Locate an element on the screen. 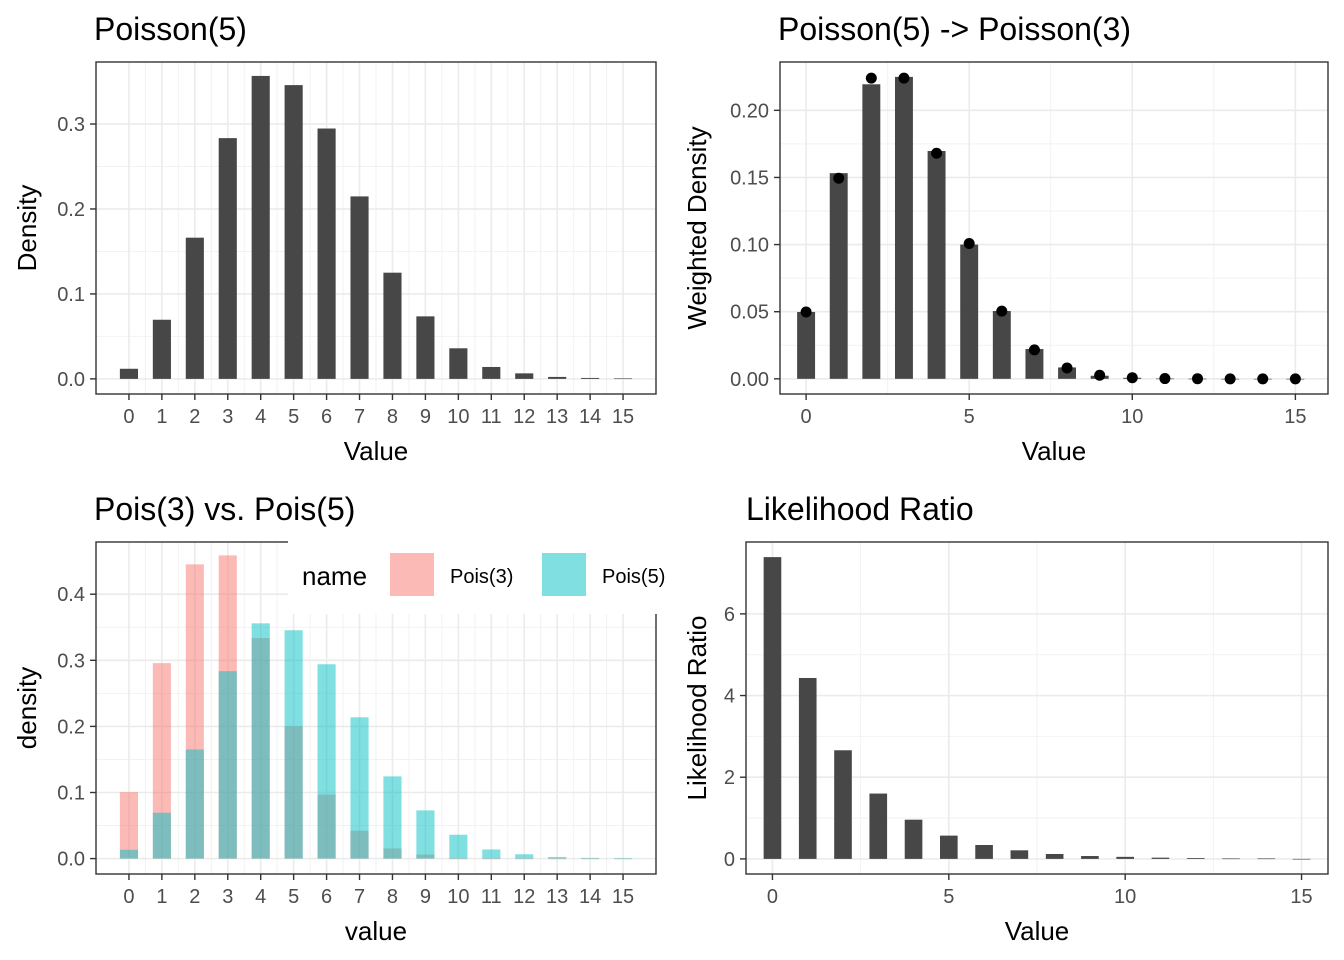 The image size is (1344, 960). y-axis-label: Weighted Density is located at coordinates (697, 227).